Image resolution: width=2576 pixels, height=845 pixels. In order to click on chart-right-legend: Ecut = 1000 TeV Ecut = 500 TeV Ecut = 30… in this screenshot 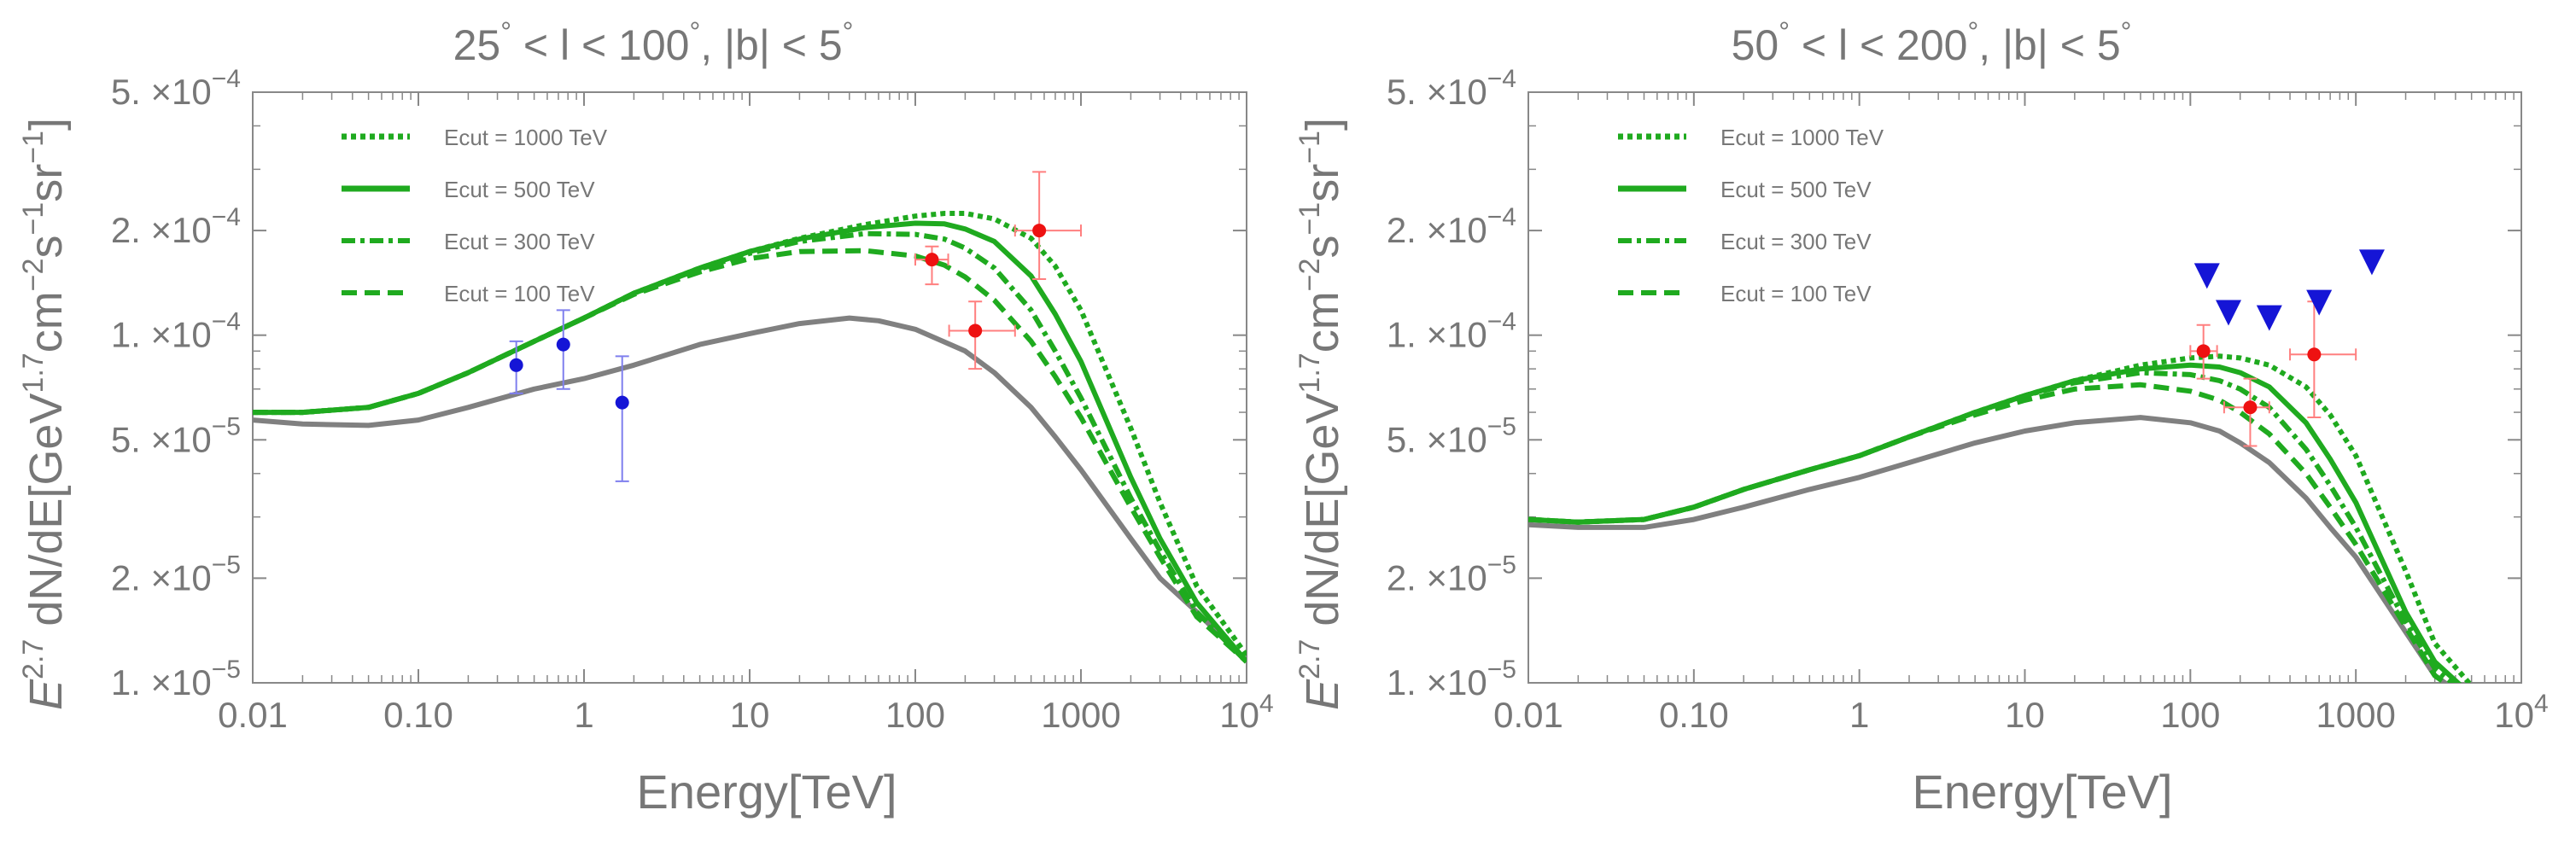, I will do `click(1751, 215)`.